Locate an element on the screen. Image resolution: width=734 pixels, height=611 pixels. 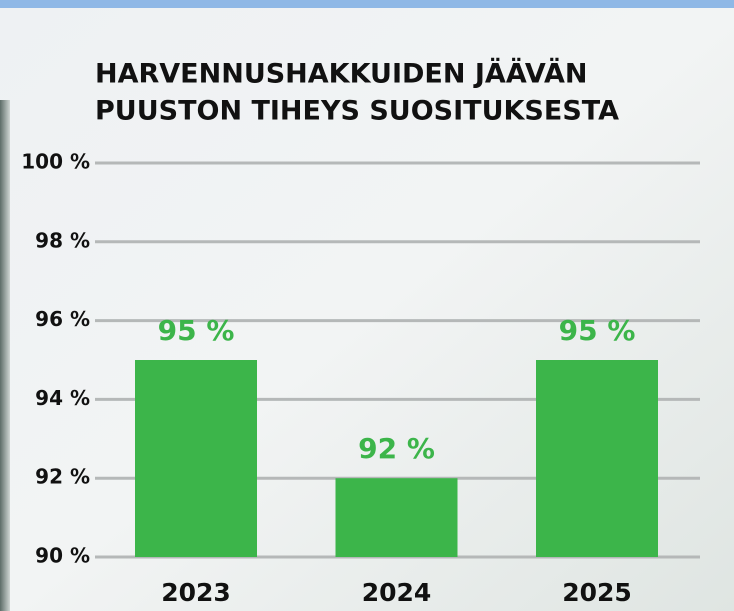
y-tick-label: 90 % is located at coordinates (62, 556).